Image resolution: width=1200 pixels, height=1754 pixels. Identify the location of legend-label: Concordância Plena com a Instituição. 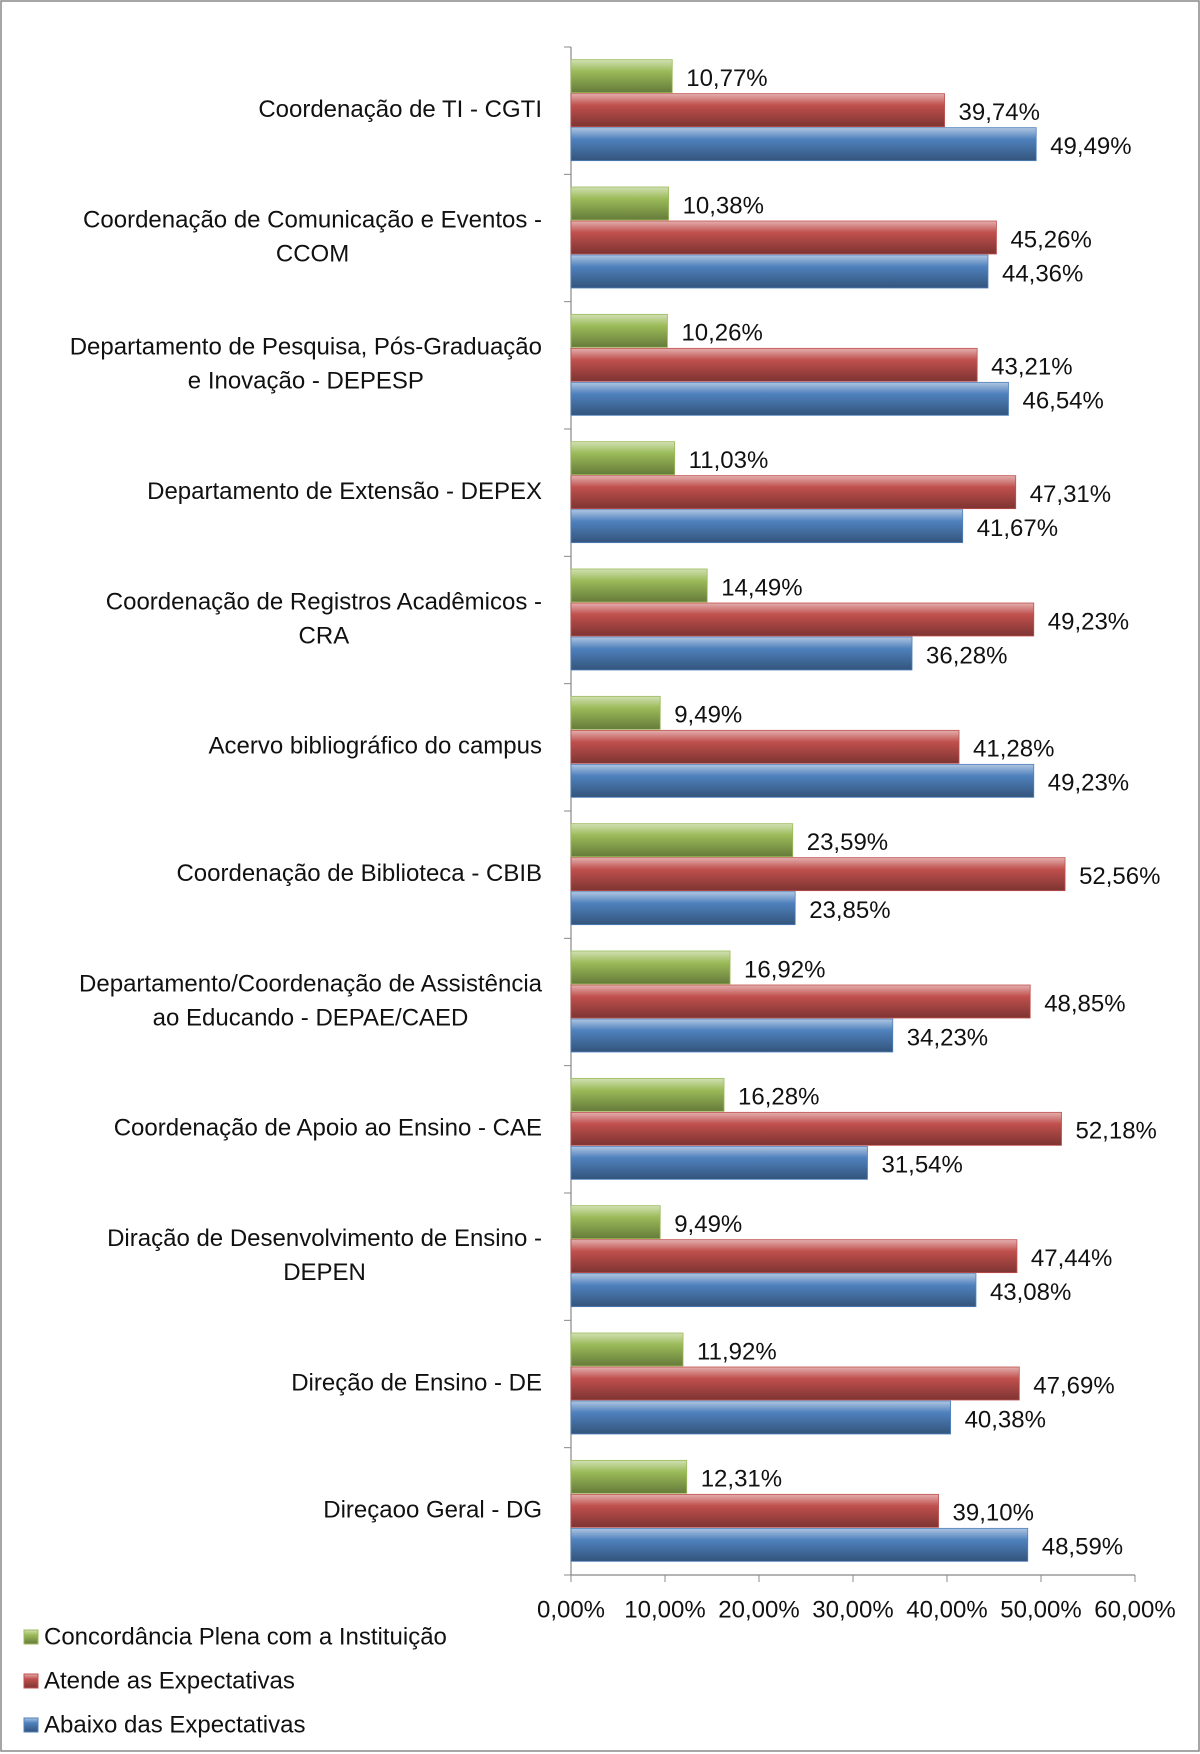
(245, 1636).